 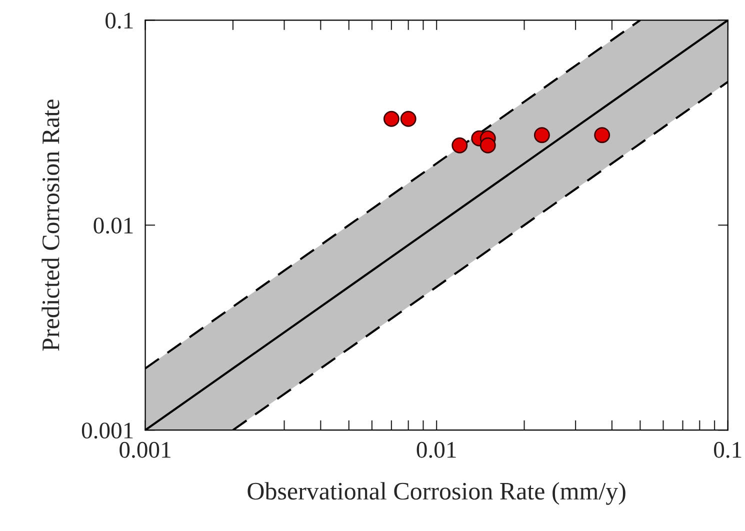 What do you see at coordinates (436, 450) in the screenshot?
I see `x-tick-label: 0.01` at bounding box center [436, 450].